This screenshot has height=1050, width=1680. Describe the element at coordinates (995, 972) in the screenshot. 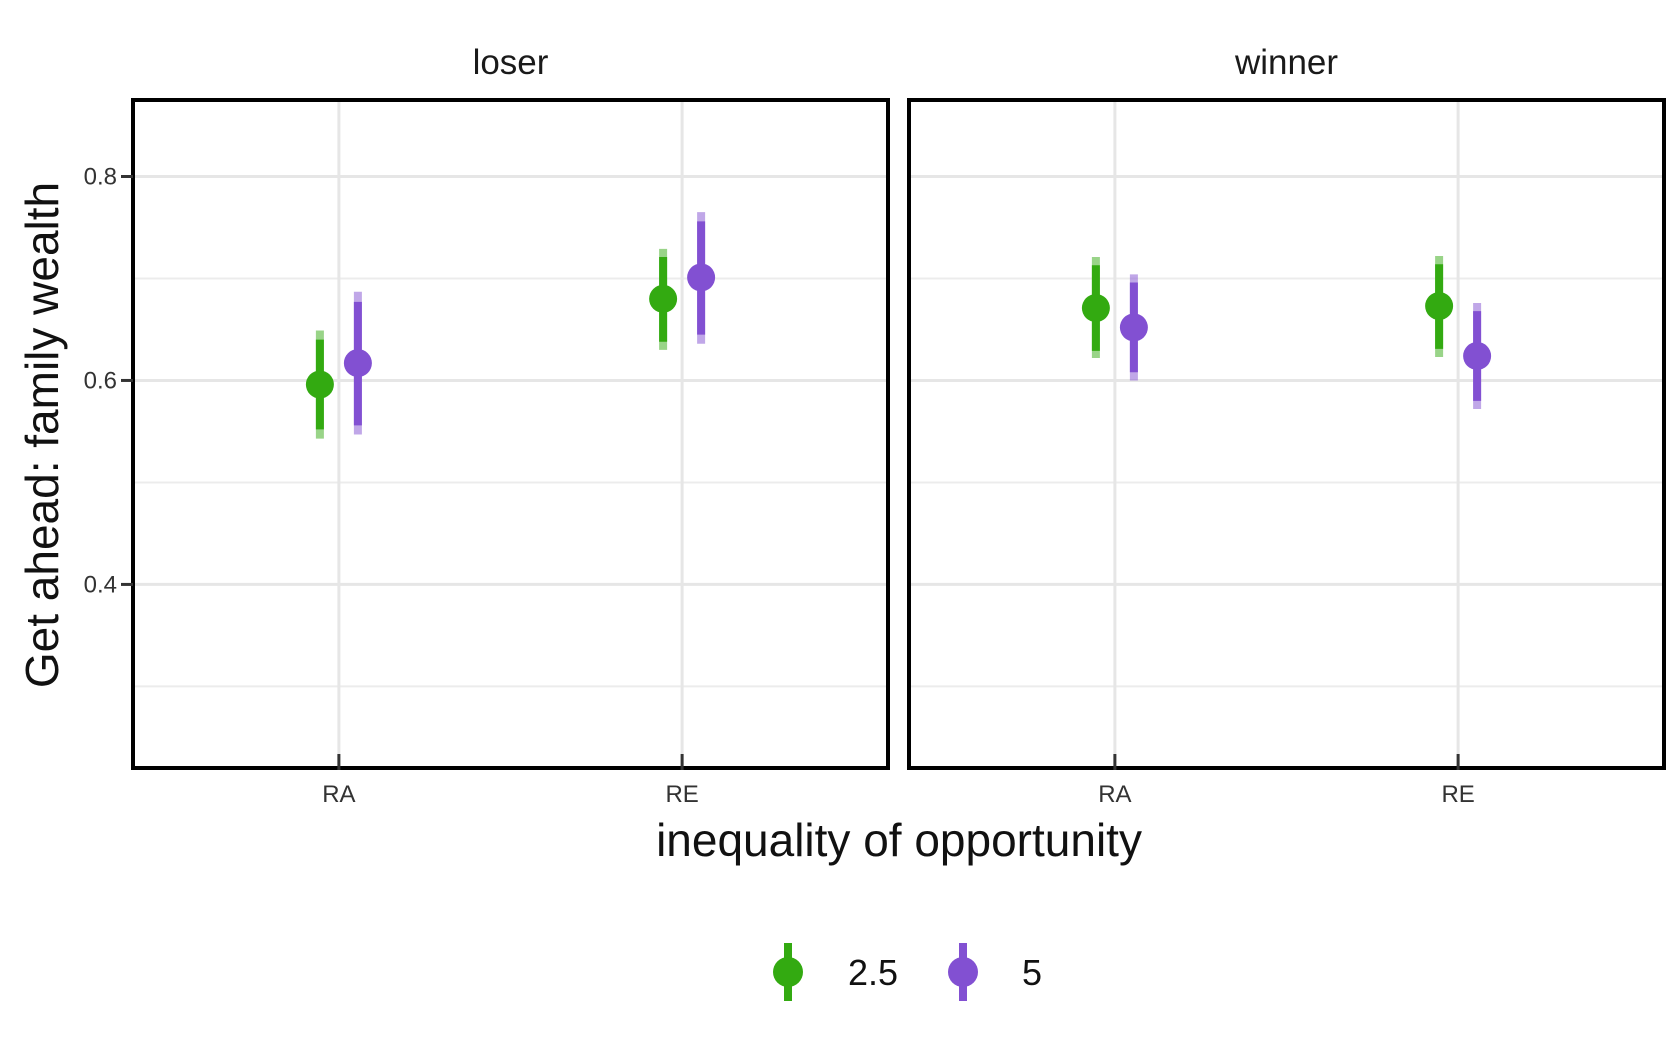

I see `legend-item-5: 5` at that location.